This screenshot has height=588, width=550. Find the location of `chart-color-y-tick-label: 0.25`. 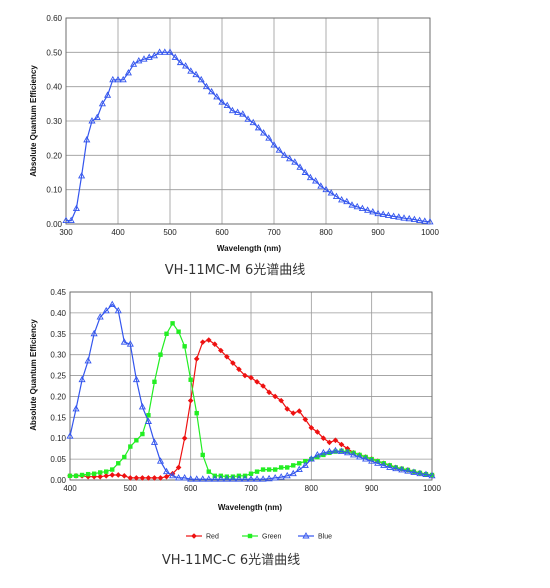

chart-color-y-tick-label: 0.25 is located at coordinates (58, 376).